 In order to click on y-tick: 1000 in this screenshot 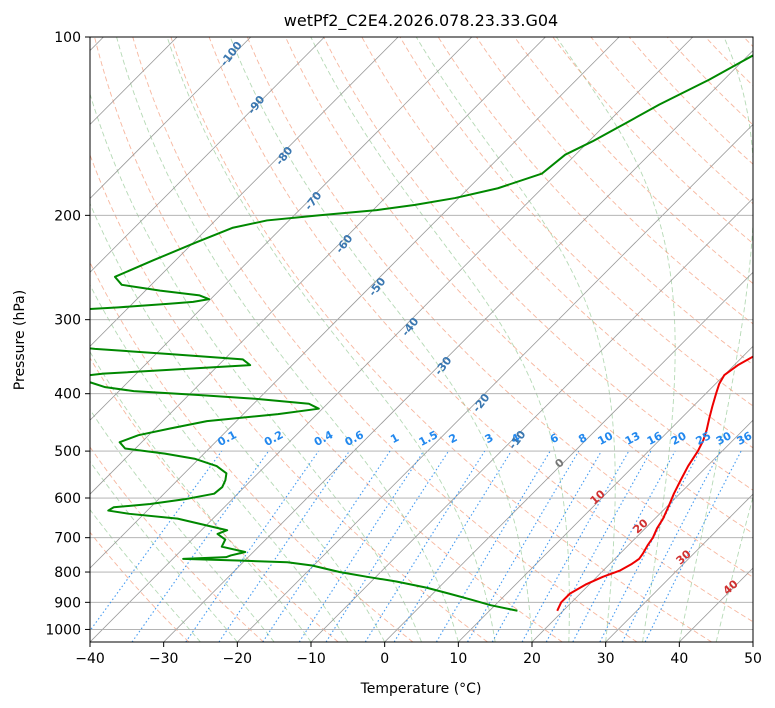, I will do `click(67, 630)`.